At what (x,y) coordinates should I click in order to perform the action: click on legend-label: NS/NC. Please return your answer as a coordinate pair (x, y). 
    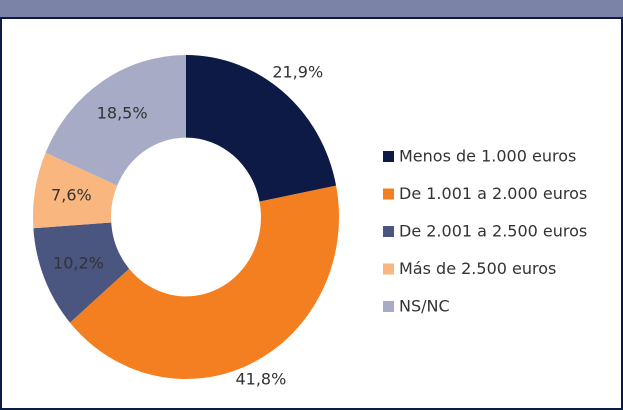
    Looking at the image, I should click on (424, 306).